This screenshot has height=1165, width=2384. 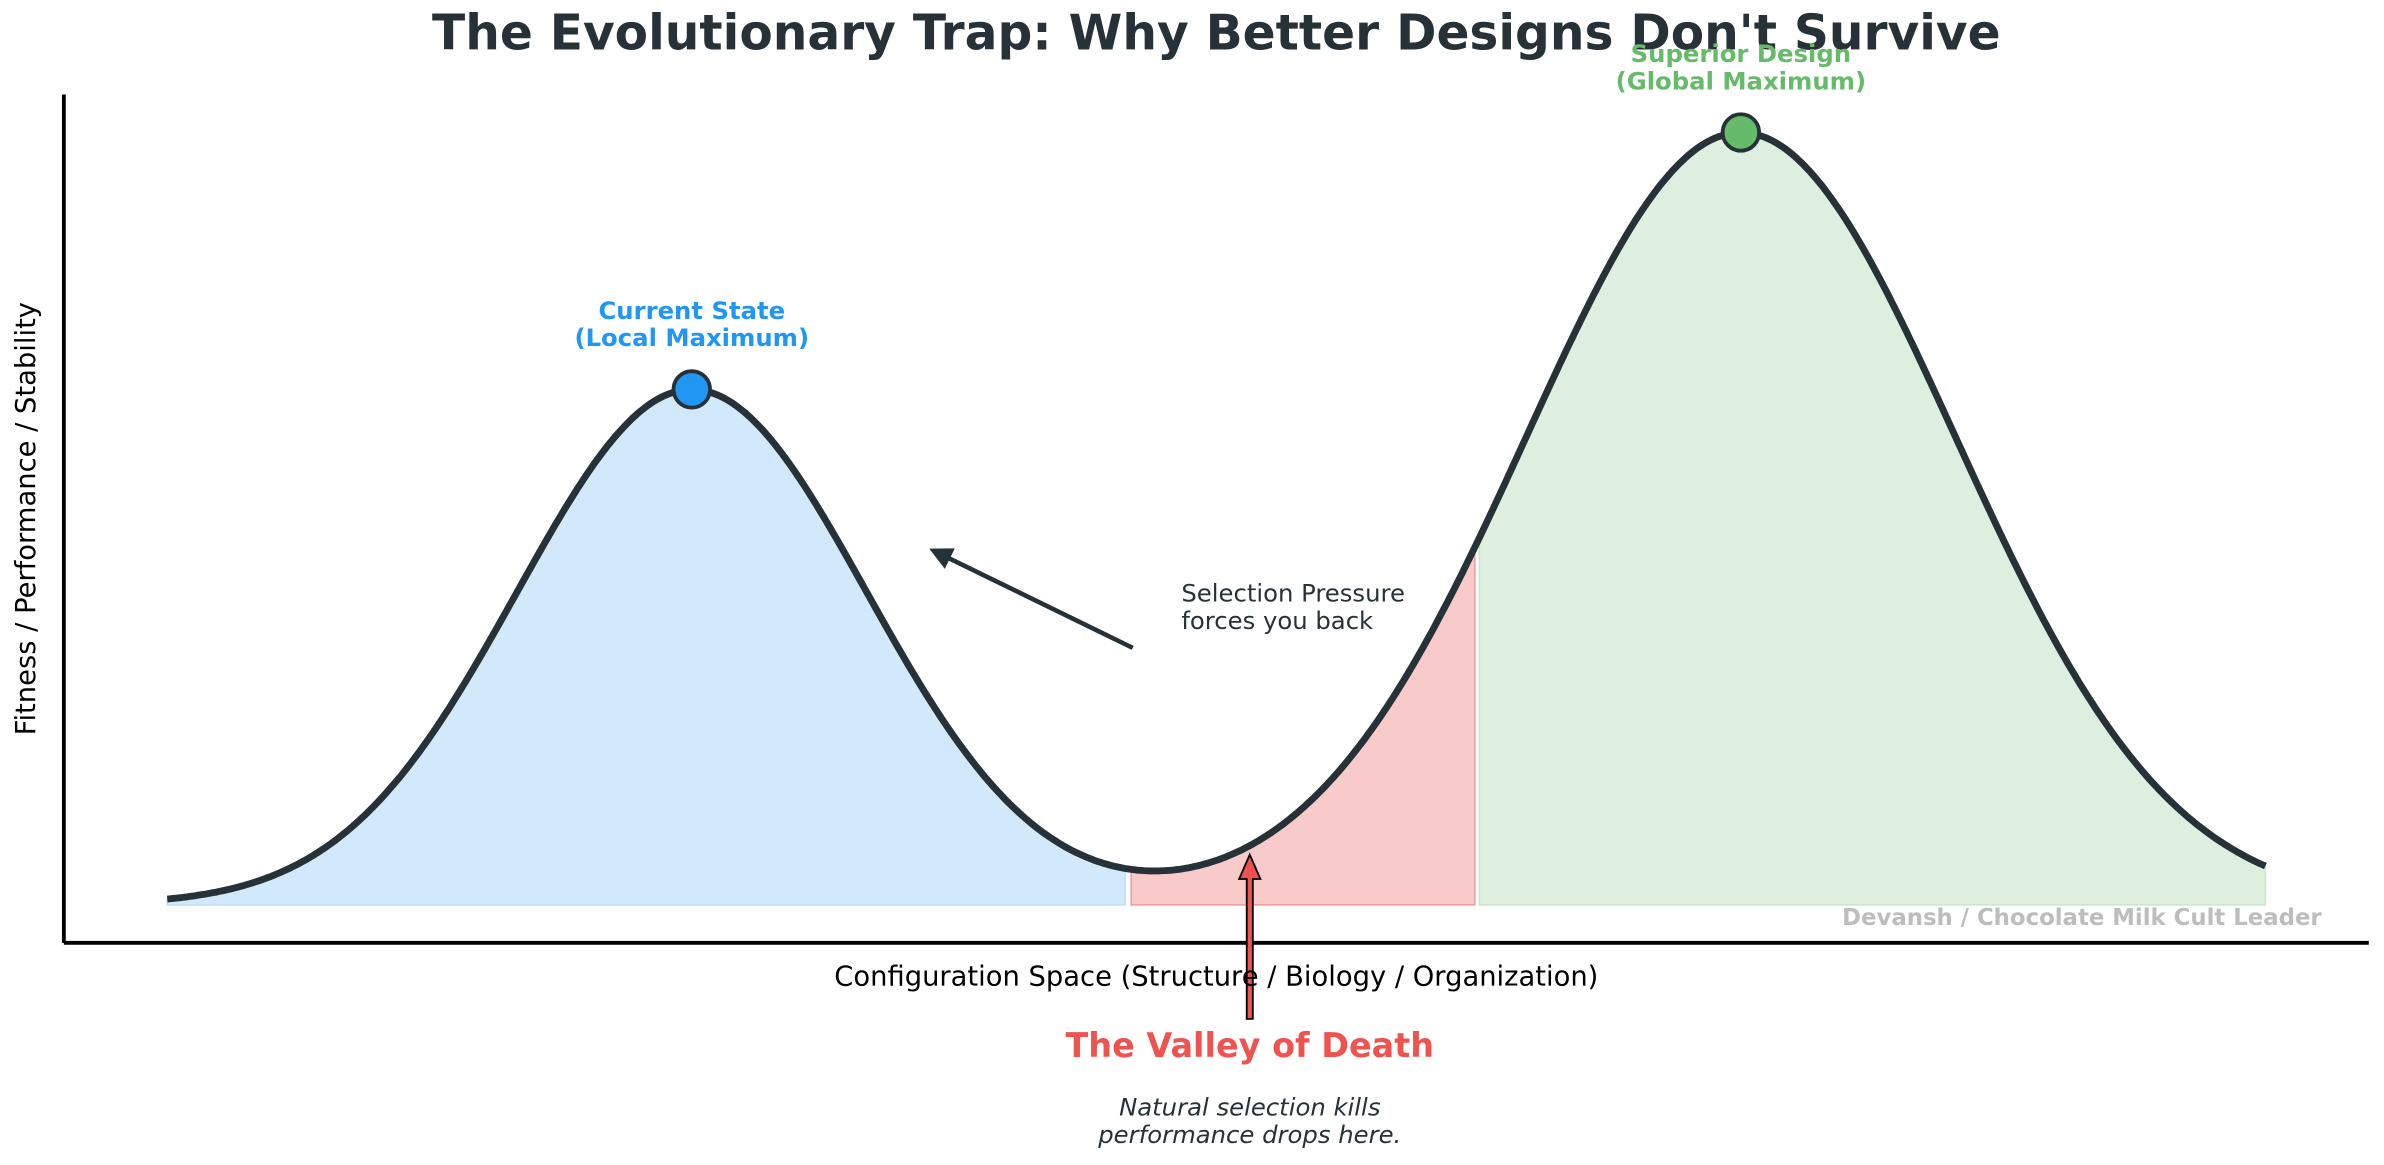 What do you see at coordinates (1250, 1107) in the screenshot?
I see `valley-note: Natural selection kills` at bounding box center [1250, 1107].